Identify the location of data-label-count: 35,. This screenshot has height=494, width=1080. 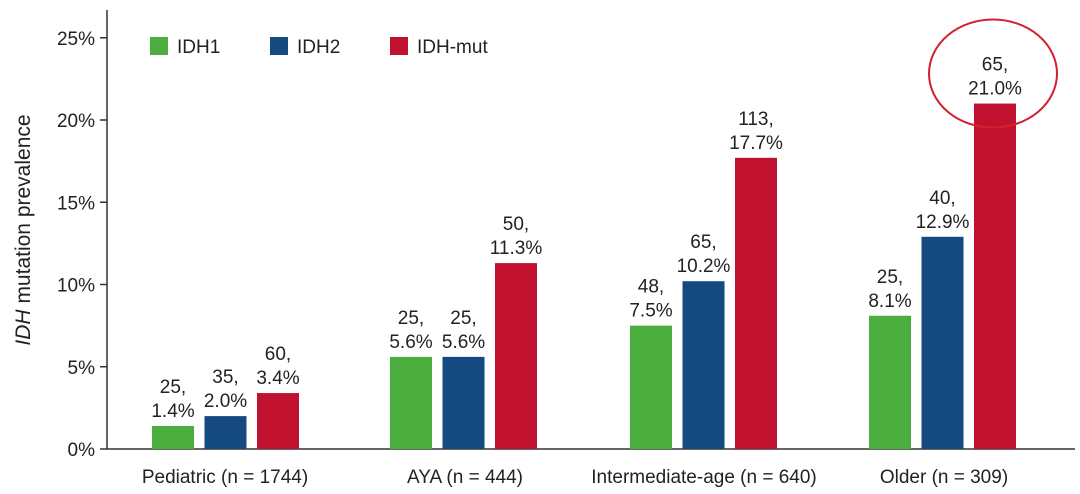
(225, 377).